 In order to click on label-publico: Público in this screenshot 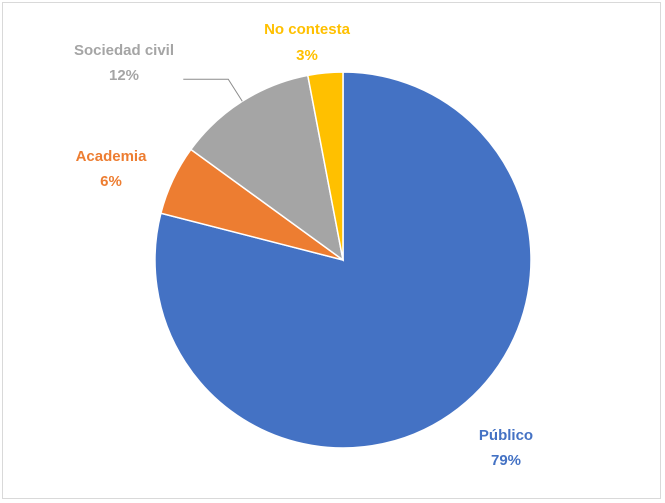, I will do `click(506, 435)`.